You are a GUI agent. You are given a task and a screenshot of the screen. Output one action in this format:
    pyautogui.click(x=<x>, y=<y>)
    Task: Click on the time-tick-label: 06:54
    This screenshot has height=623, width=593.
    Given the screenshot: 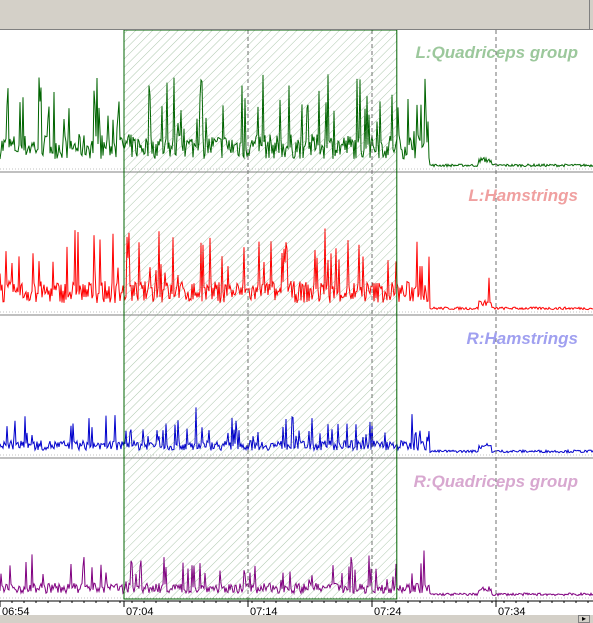 What is the action you would take?
    pyautogui.click(x=16, y=610)
    